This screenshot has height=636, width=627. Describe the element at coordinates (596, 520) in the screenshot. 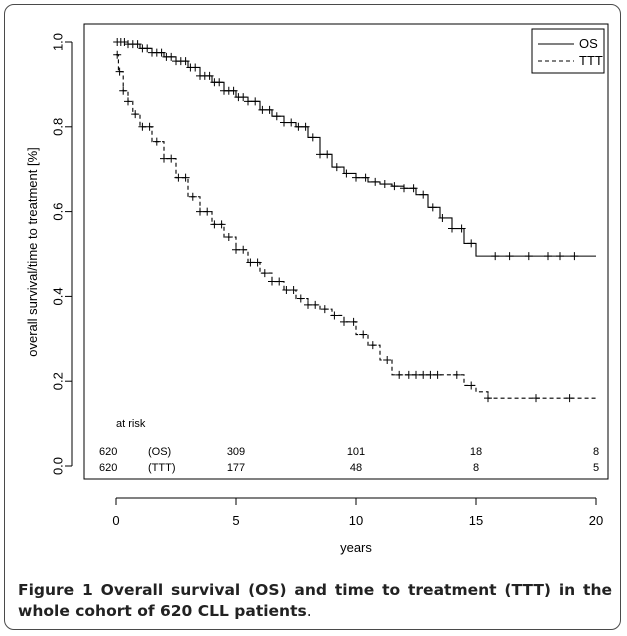

I see `x-tick-label: 20` at that location.